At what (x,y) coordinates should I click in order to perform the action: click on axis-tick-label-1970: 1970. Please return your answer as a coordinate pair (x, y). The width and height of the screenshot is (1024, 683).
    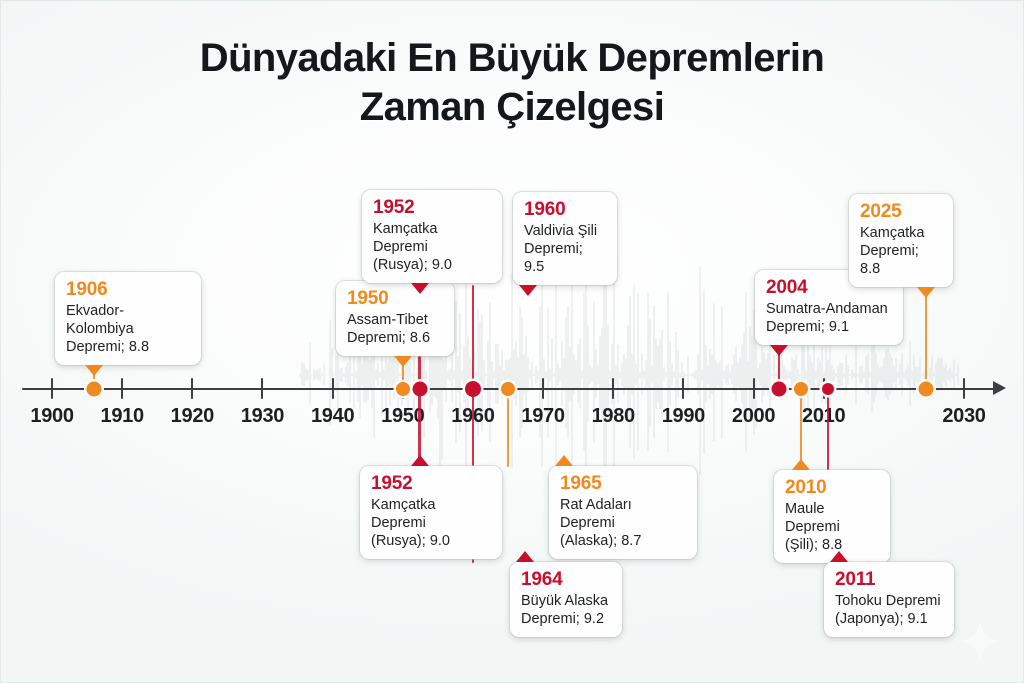
    Looking at the image, I should click on (543, 416).